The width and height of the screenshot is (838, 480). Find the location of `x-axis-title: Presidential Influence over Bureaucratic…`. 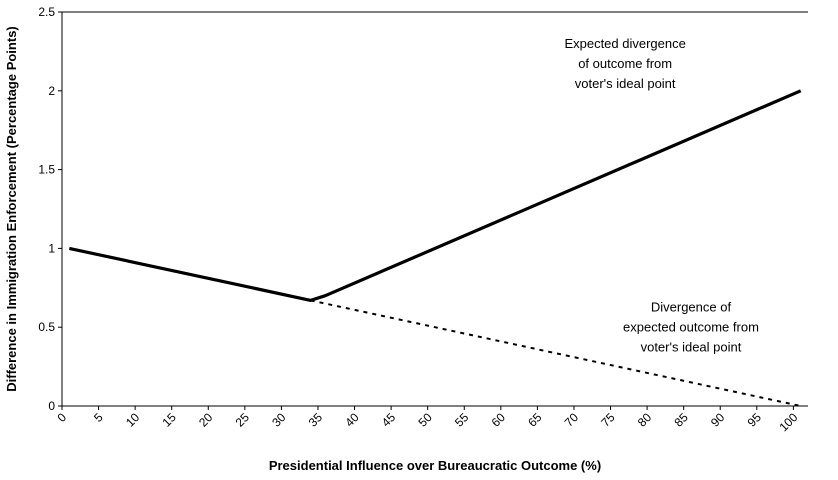

x-axis-title: Presidential Influence over Bureaucratic… is located at coordinates (435, 465).